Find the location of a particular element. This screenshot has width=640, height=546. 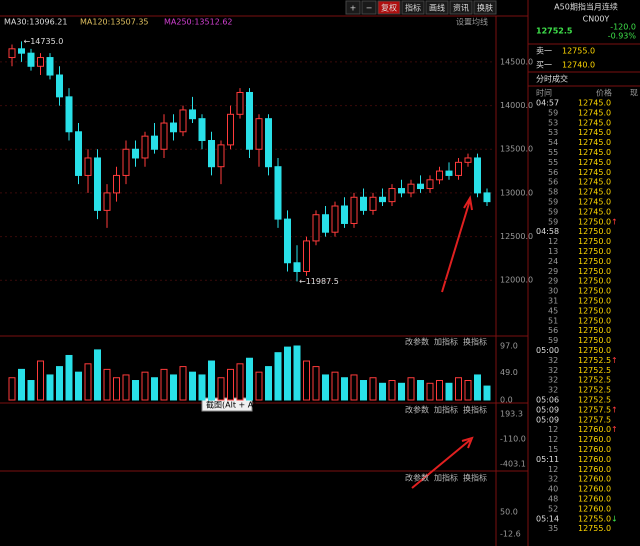

row-time: 35 is located at coordinates (553, 528).